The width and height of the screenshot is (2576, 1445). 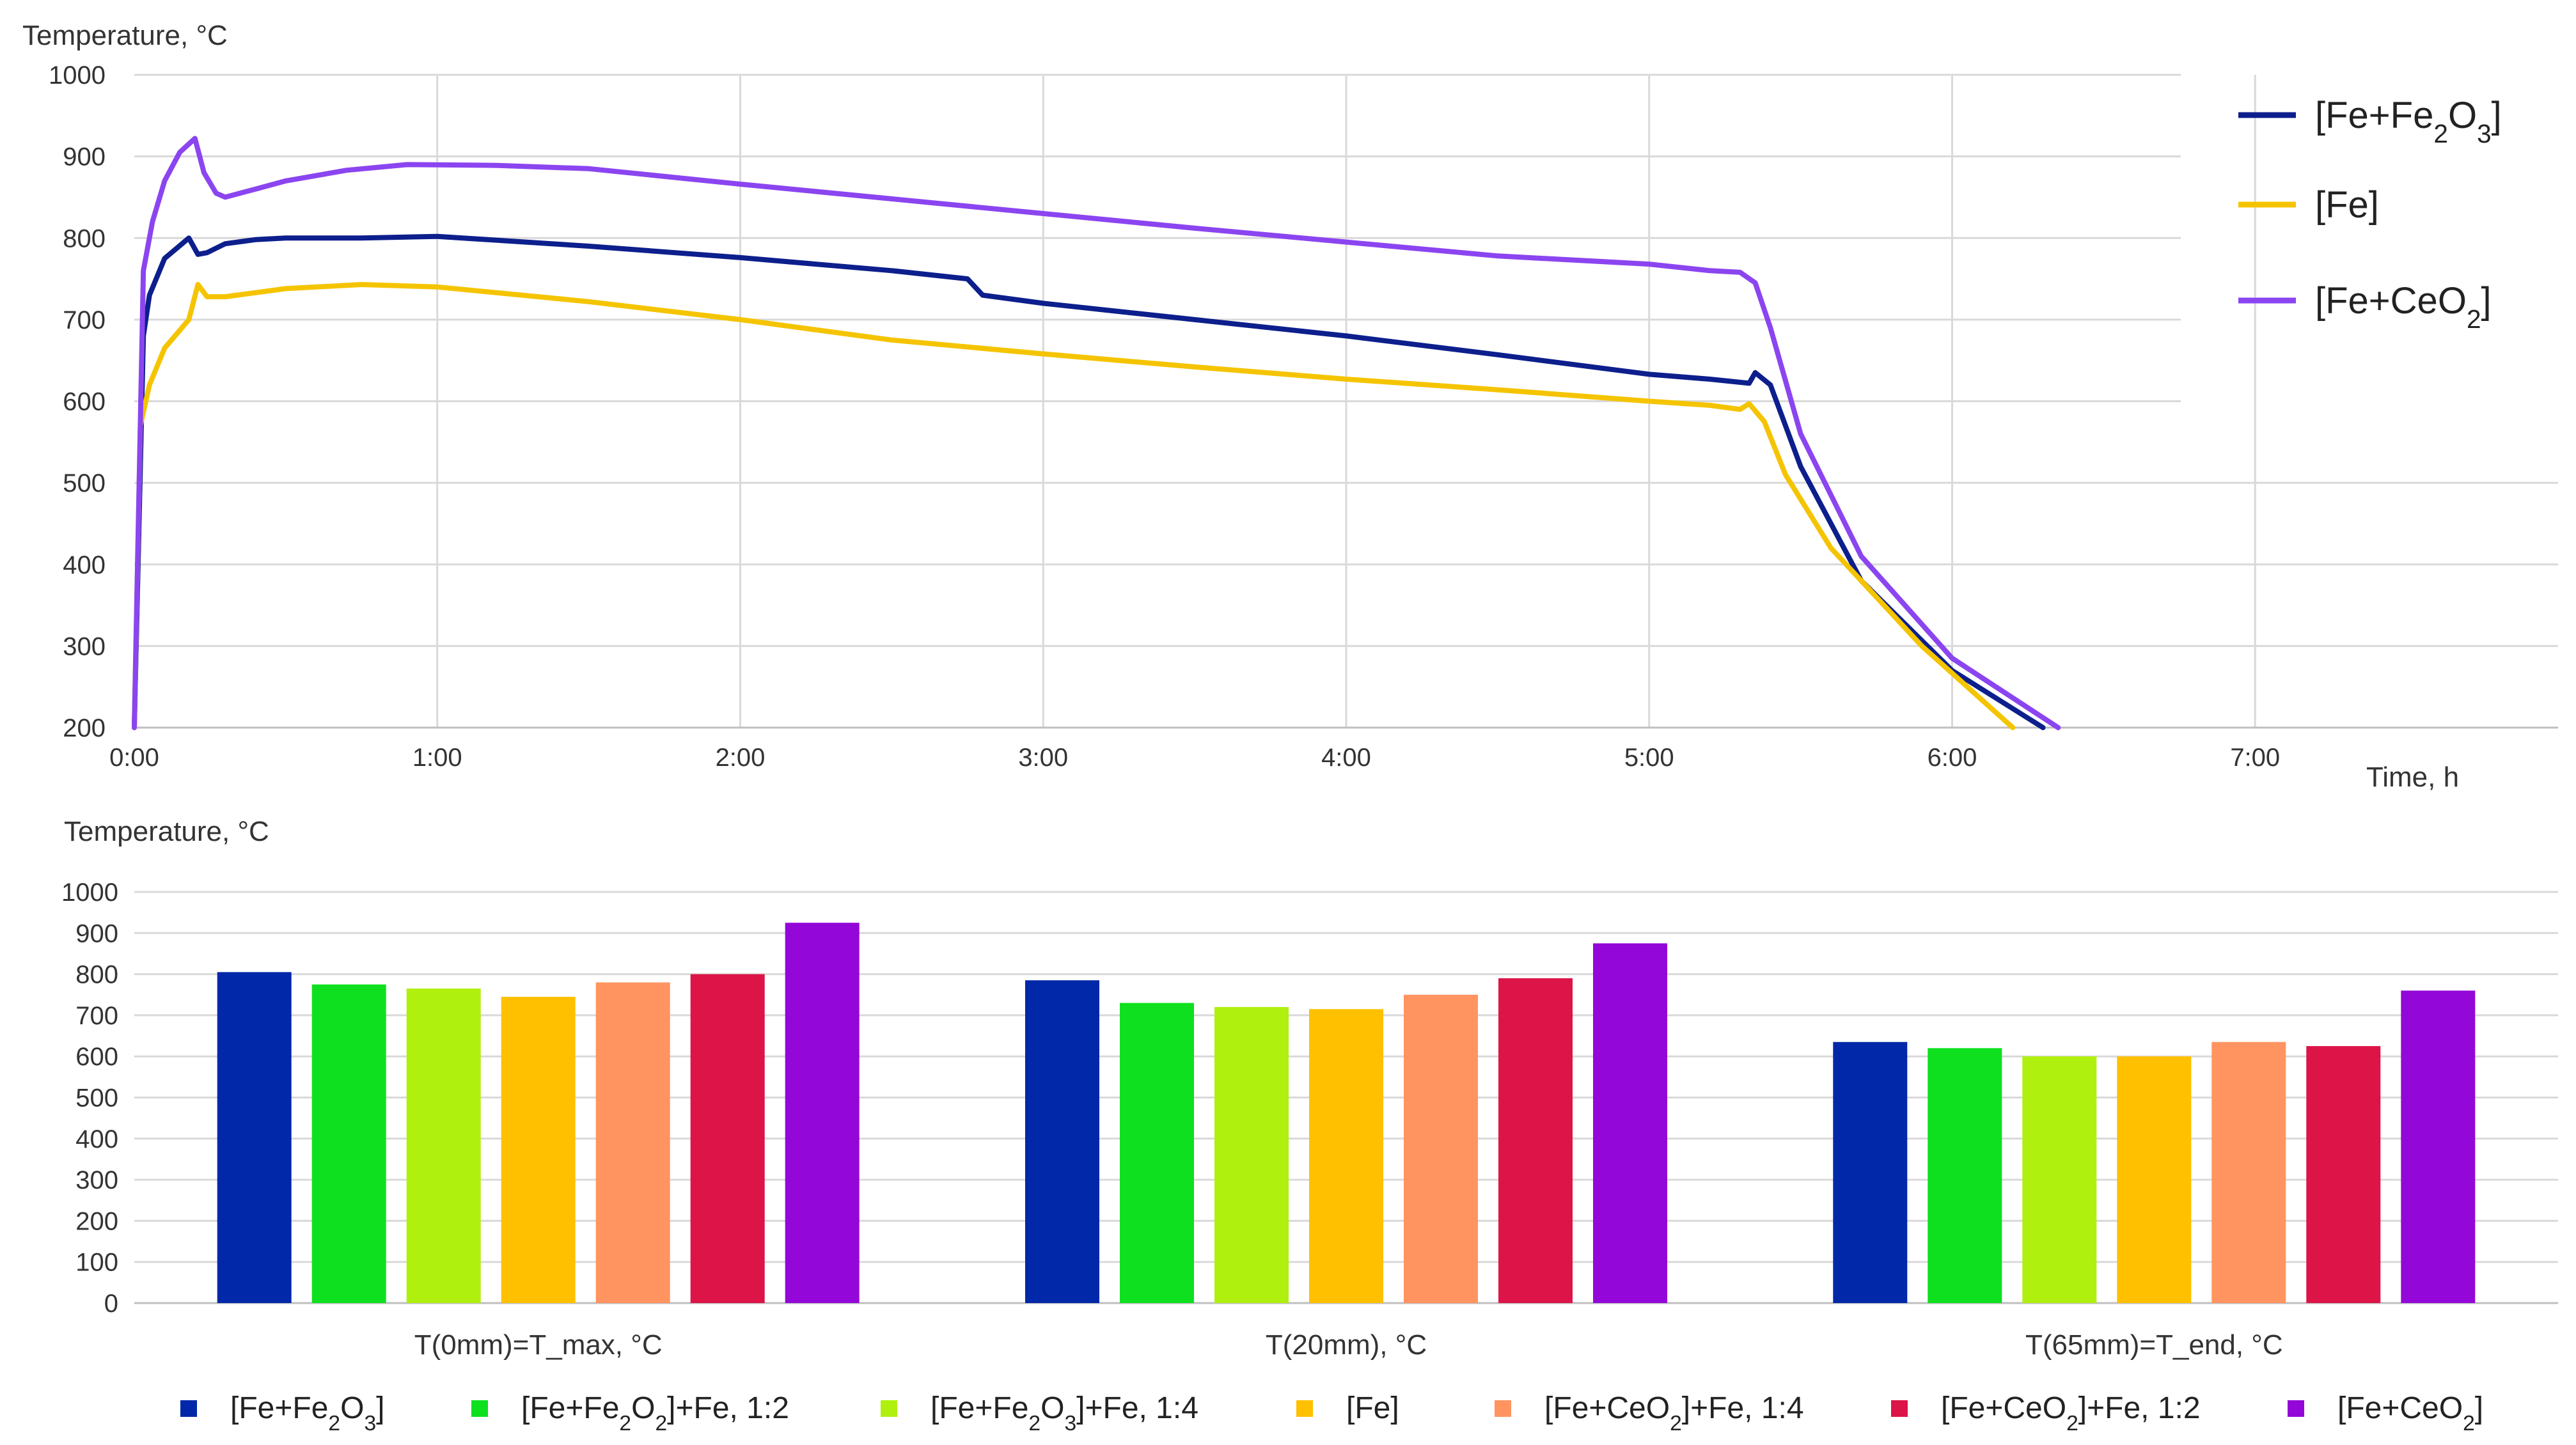 I want to click on bar-chart-y-tick-label: 900, so click(x=96, y=933).